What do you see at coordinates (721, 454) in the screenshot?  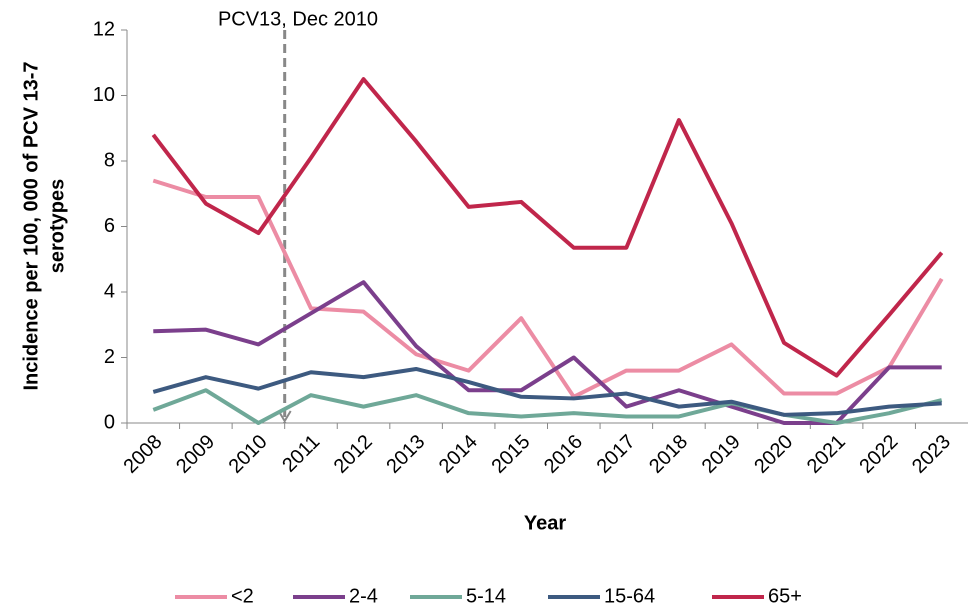 I see `x-tick-label: 2019` at bounding box center [721, 454].